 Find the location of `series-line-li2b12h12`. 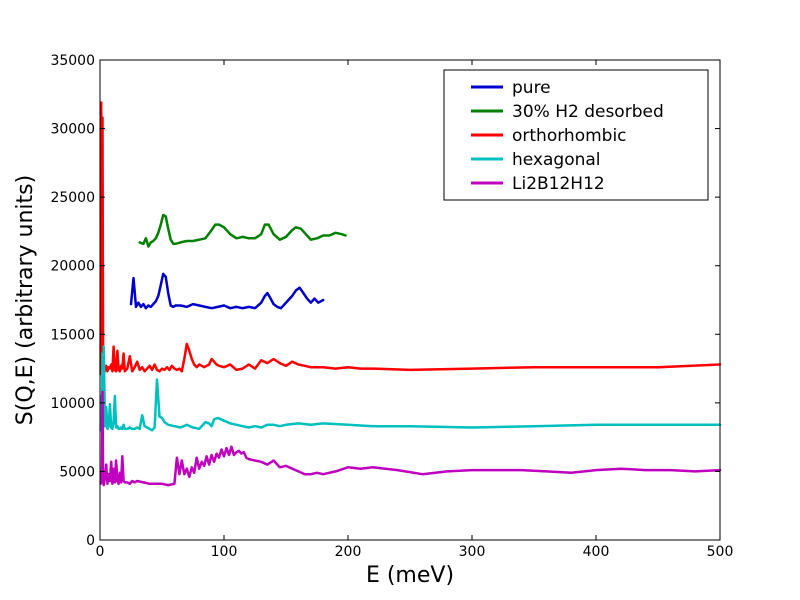

series-line-li2b12h12 is located at coordinates (410, 438).